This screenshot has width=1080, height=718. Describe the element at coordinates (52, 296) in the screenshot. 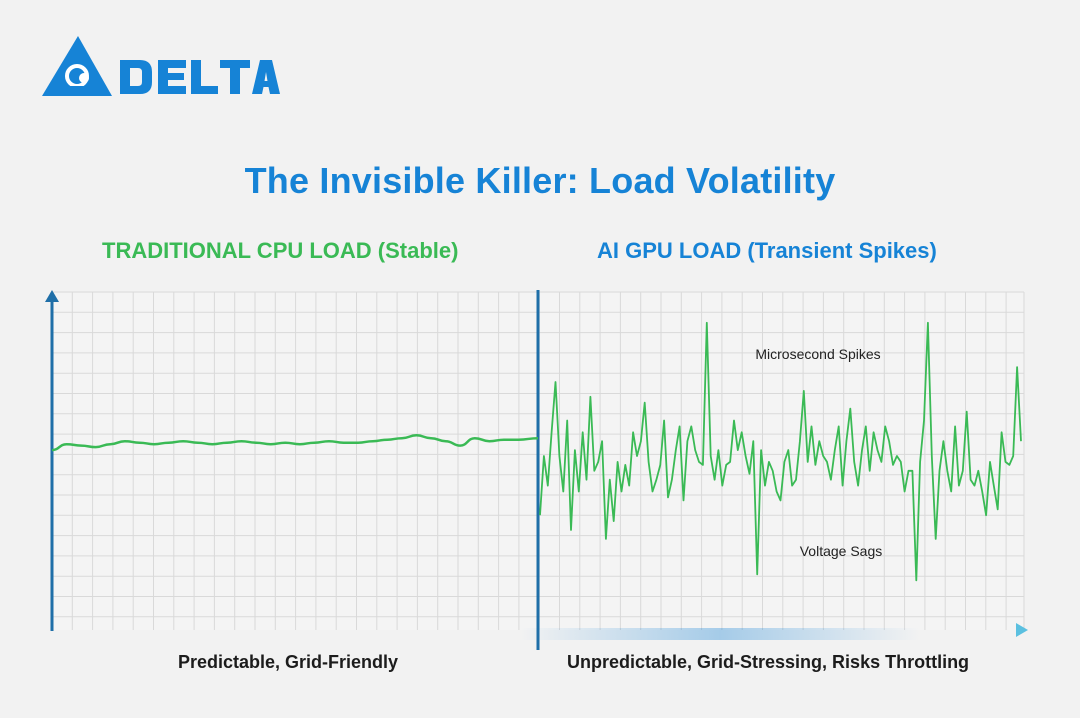

I see `y-axis-arrow` at that location.